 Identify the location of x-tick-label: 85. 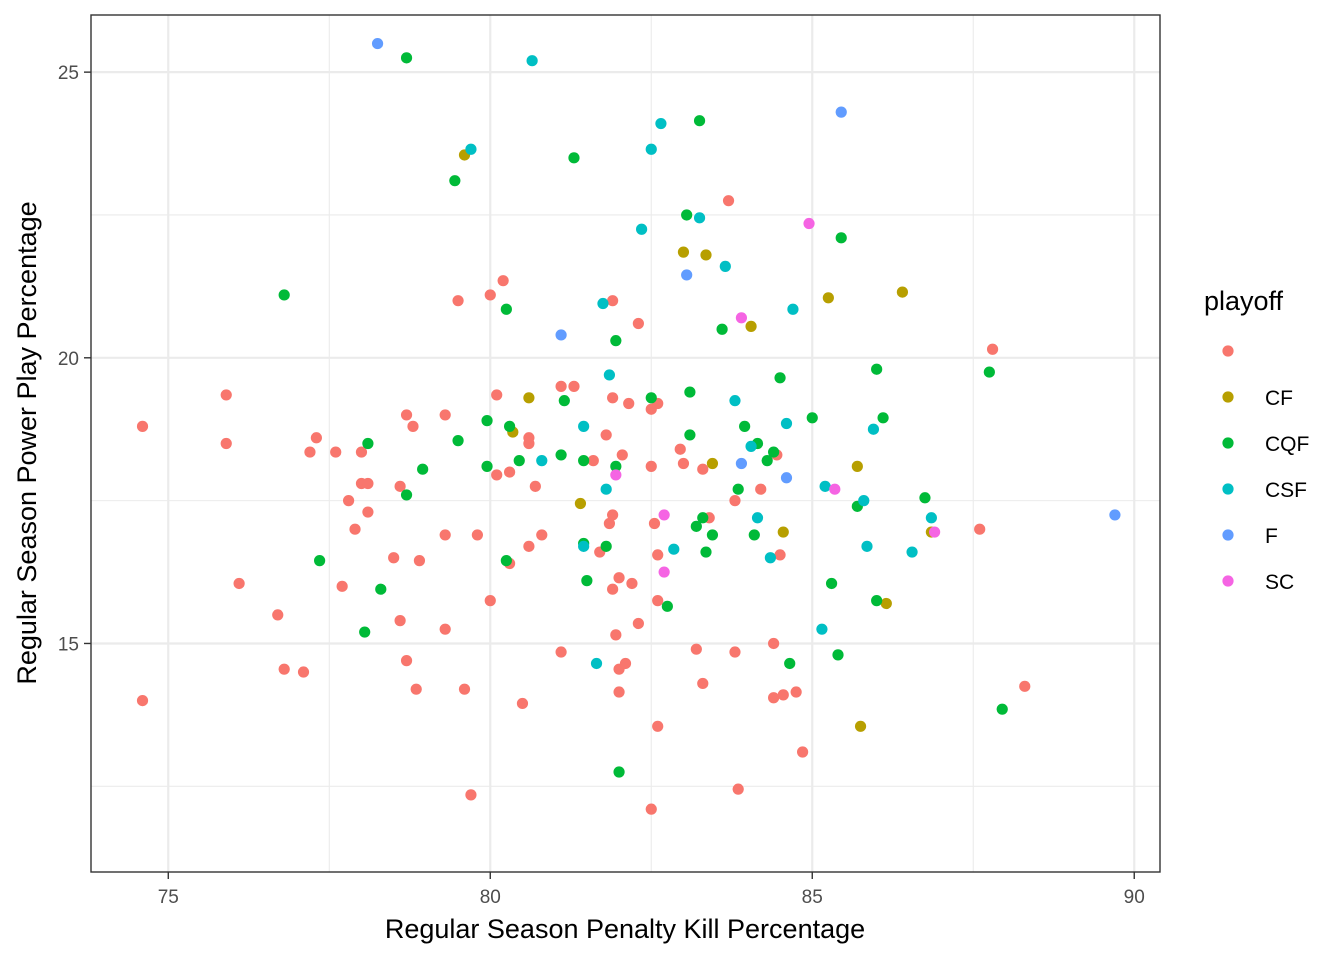
(812, 897).